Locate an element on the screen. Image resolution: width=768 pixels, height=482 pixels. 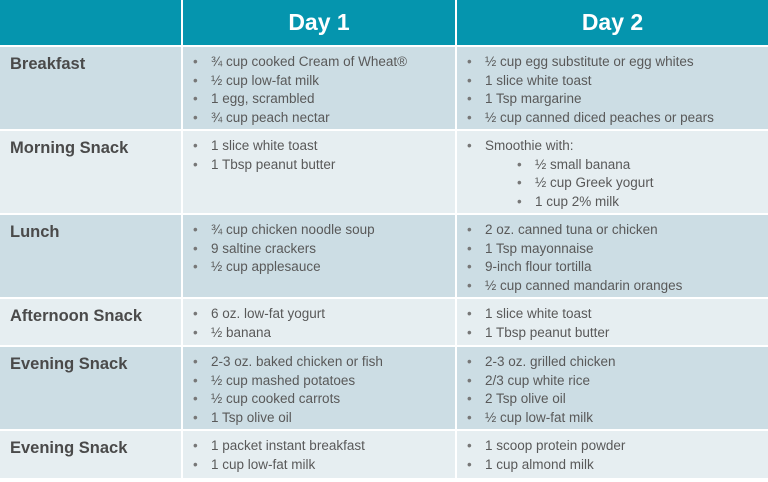
list-item: ½ cup canned mandarin oranges is located at coordinates (612, 286).